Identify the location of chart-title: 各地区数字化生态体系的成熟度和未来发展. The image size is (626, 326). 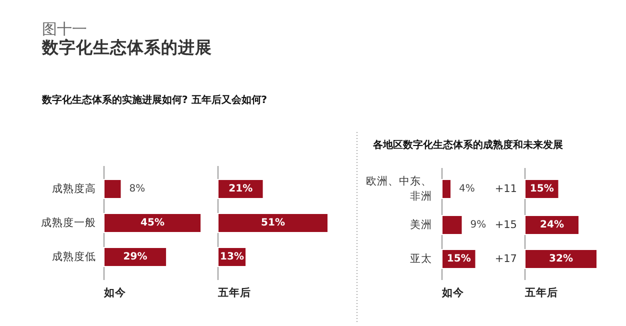
(467, 145).